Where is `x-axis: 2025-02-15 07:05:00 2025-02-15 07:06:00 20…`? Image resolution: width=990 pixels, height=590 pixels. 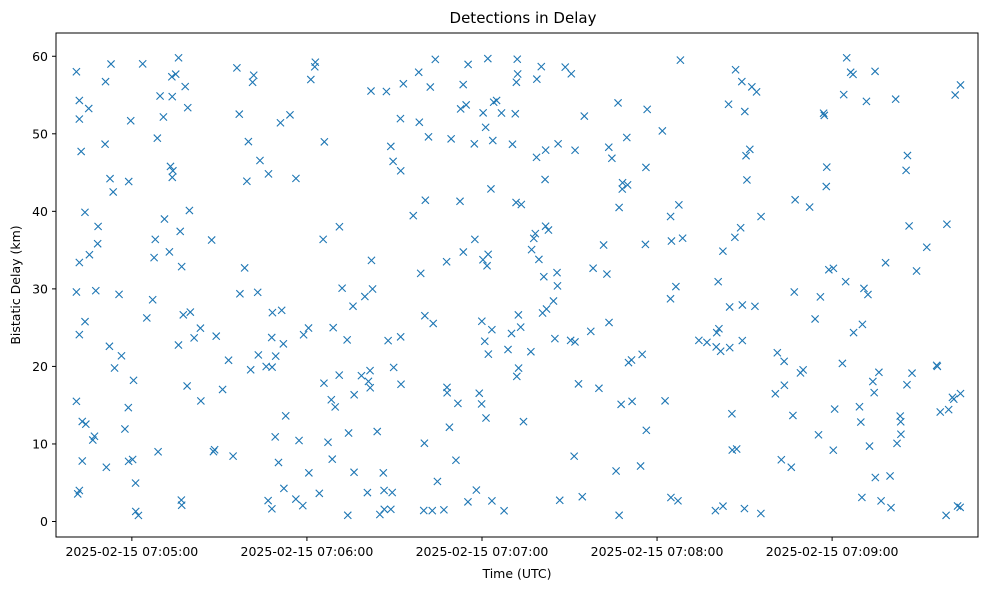 x-axis: 2025-02-15 07:05:00 2025-02-15 07:06:00 20… is located at coordinates (482, 548).